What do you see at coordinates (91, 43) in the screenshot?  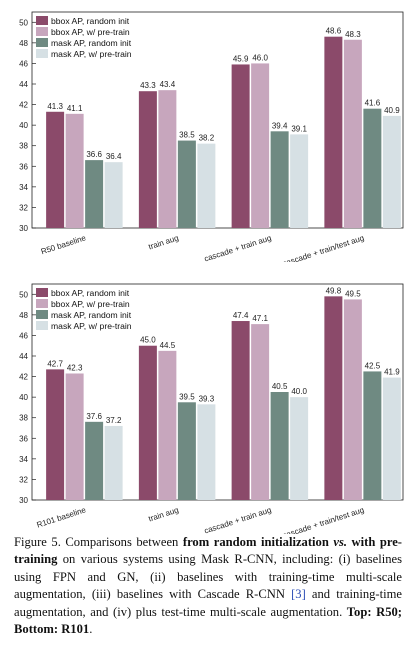 I see `top-legend-label: mask AP, random init` at bounding box center [91, 43].